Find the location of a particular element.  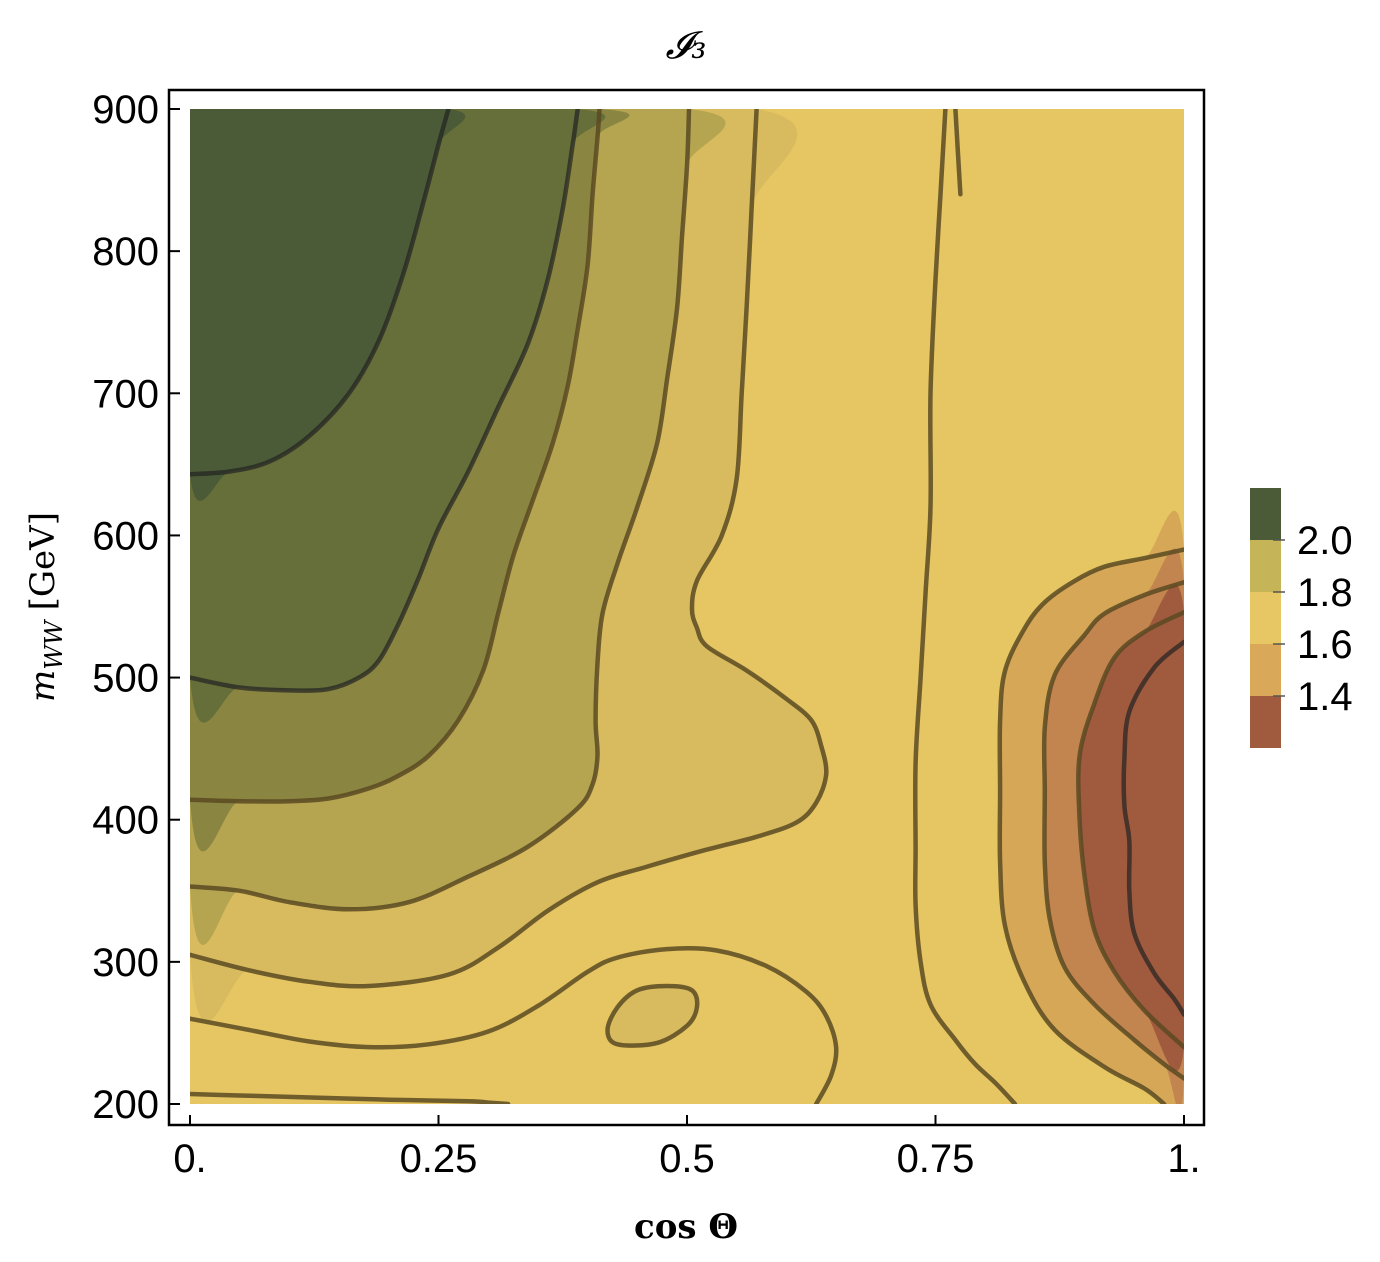

y-tick-label: 600 is located at coordinates (125, 536).